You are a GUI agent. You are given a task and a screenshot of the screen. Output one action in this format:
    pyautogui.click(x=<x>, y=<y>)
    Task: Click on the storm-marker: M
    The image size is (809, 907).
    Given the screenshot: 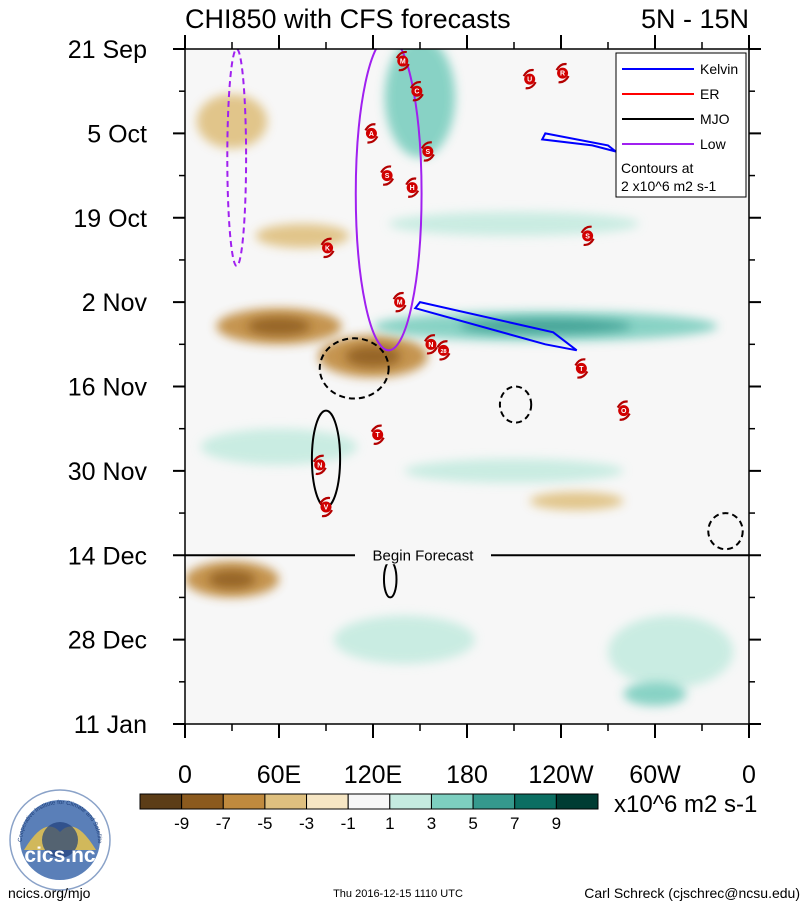 What is the action you would take?
    pyautogui.click(x=402, y=61)
    